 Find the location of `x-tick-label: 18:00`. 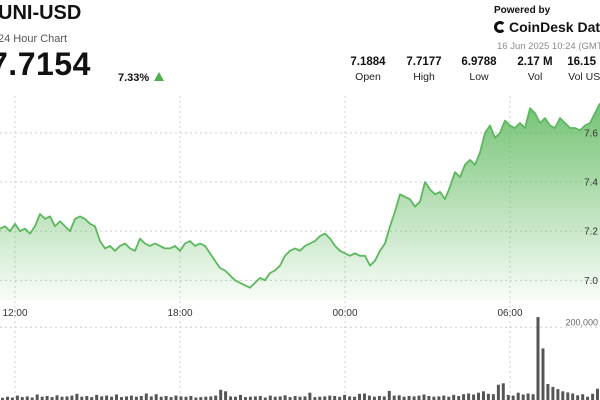

x-tick-label: 18:00 is located at coordinates (179, 313).